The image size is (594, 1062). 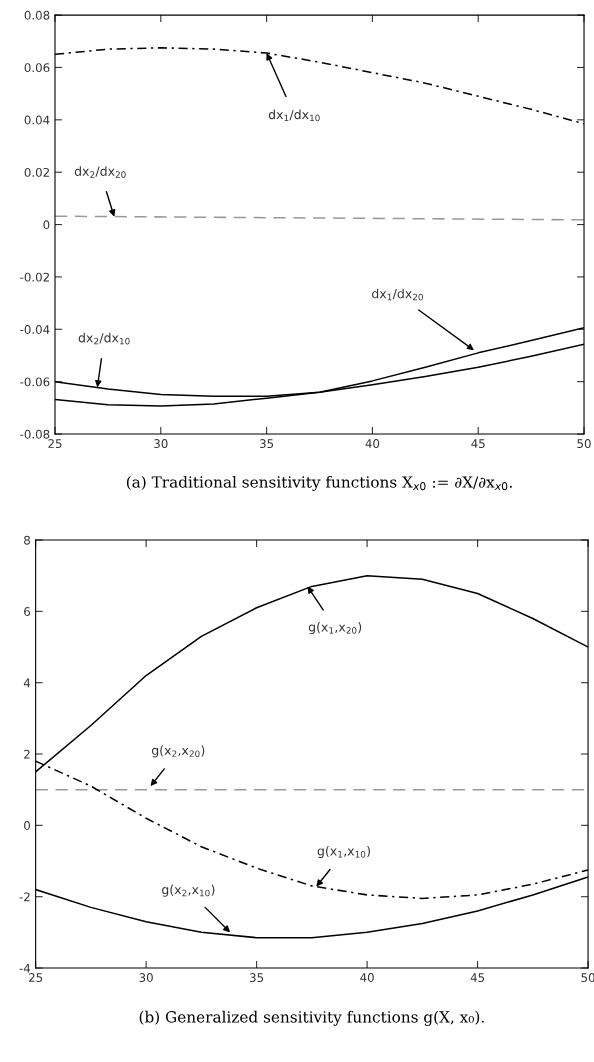 I want to click on text: (b) Generalized sensitivity functions g(X, x₀)., so click(x=311, y=1018).